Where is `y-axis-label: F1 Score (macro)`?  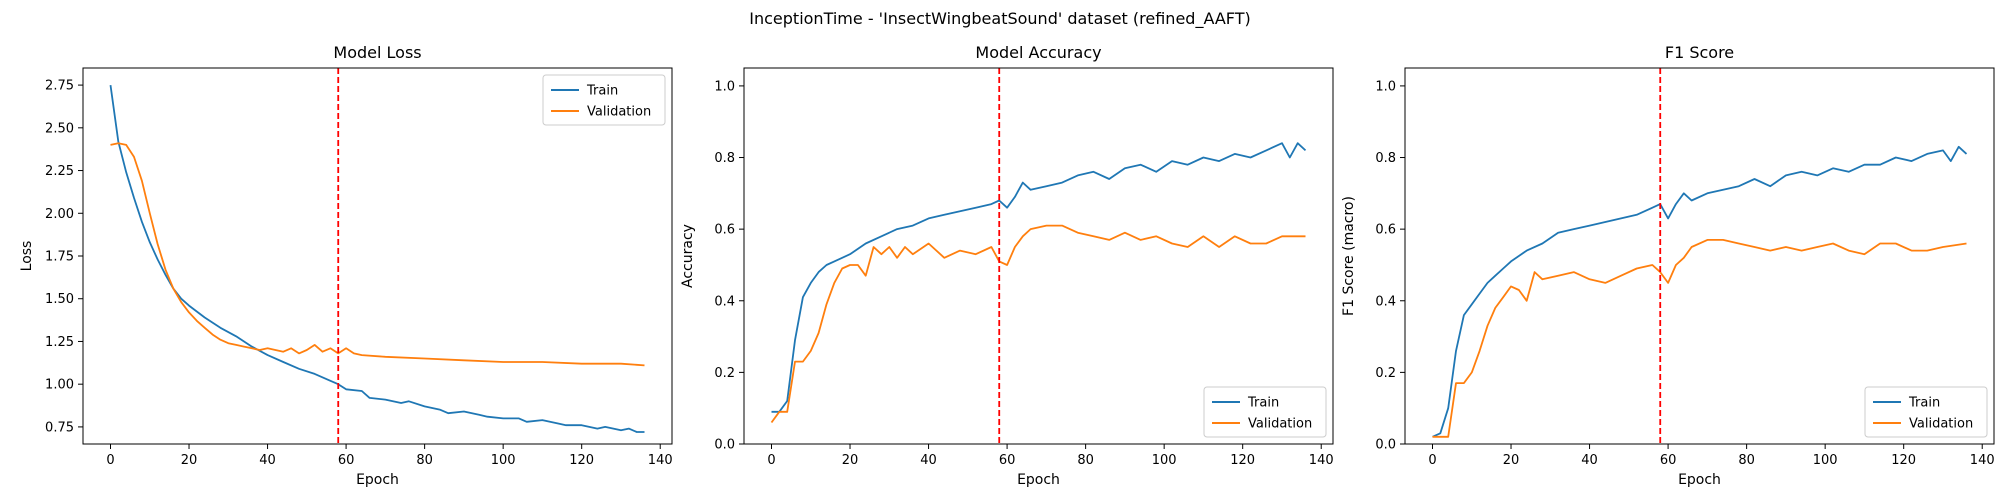
y-axis-label: F1 Score (macro) is located at coordinates (1349, 256).